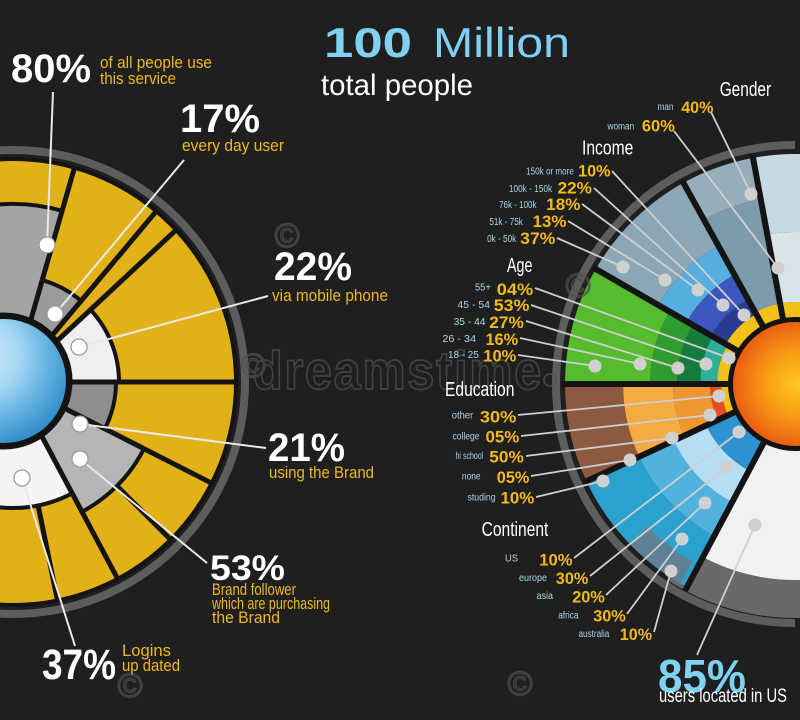 Image resolution: width=800 pixels, height=720 pixels. Describe the element at coordinates (483, 288) in the screenshot. I see `svg-text: 55+` at that location.